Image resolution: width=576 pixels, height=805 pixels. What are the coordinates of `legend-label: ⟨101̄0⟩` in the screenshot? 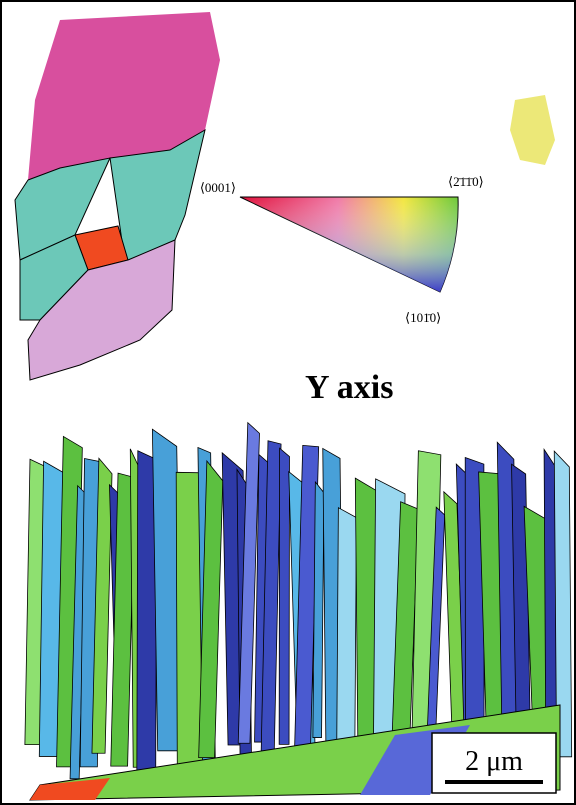 It's located at (423, 317).